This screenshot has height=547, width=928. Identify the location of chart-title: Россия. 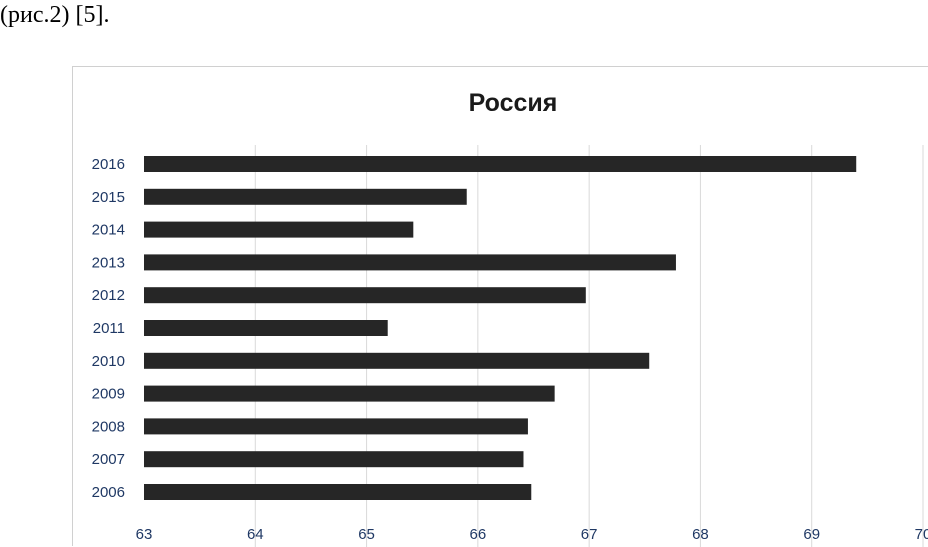
(513, 103).